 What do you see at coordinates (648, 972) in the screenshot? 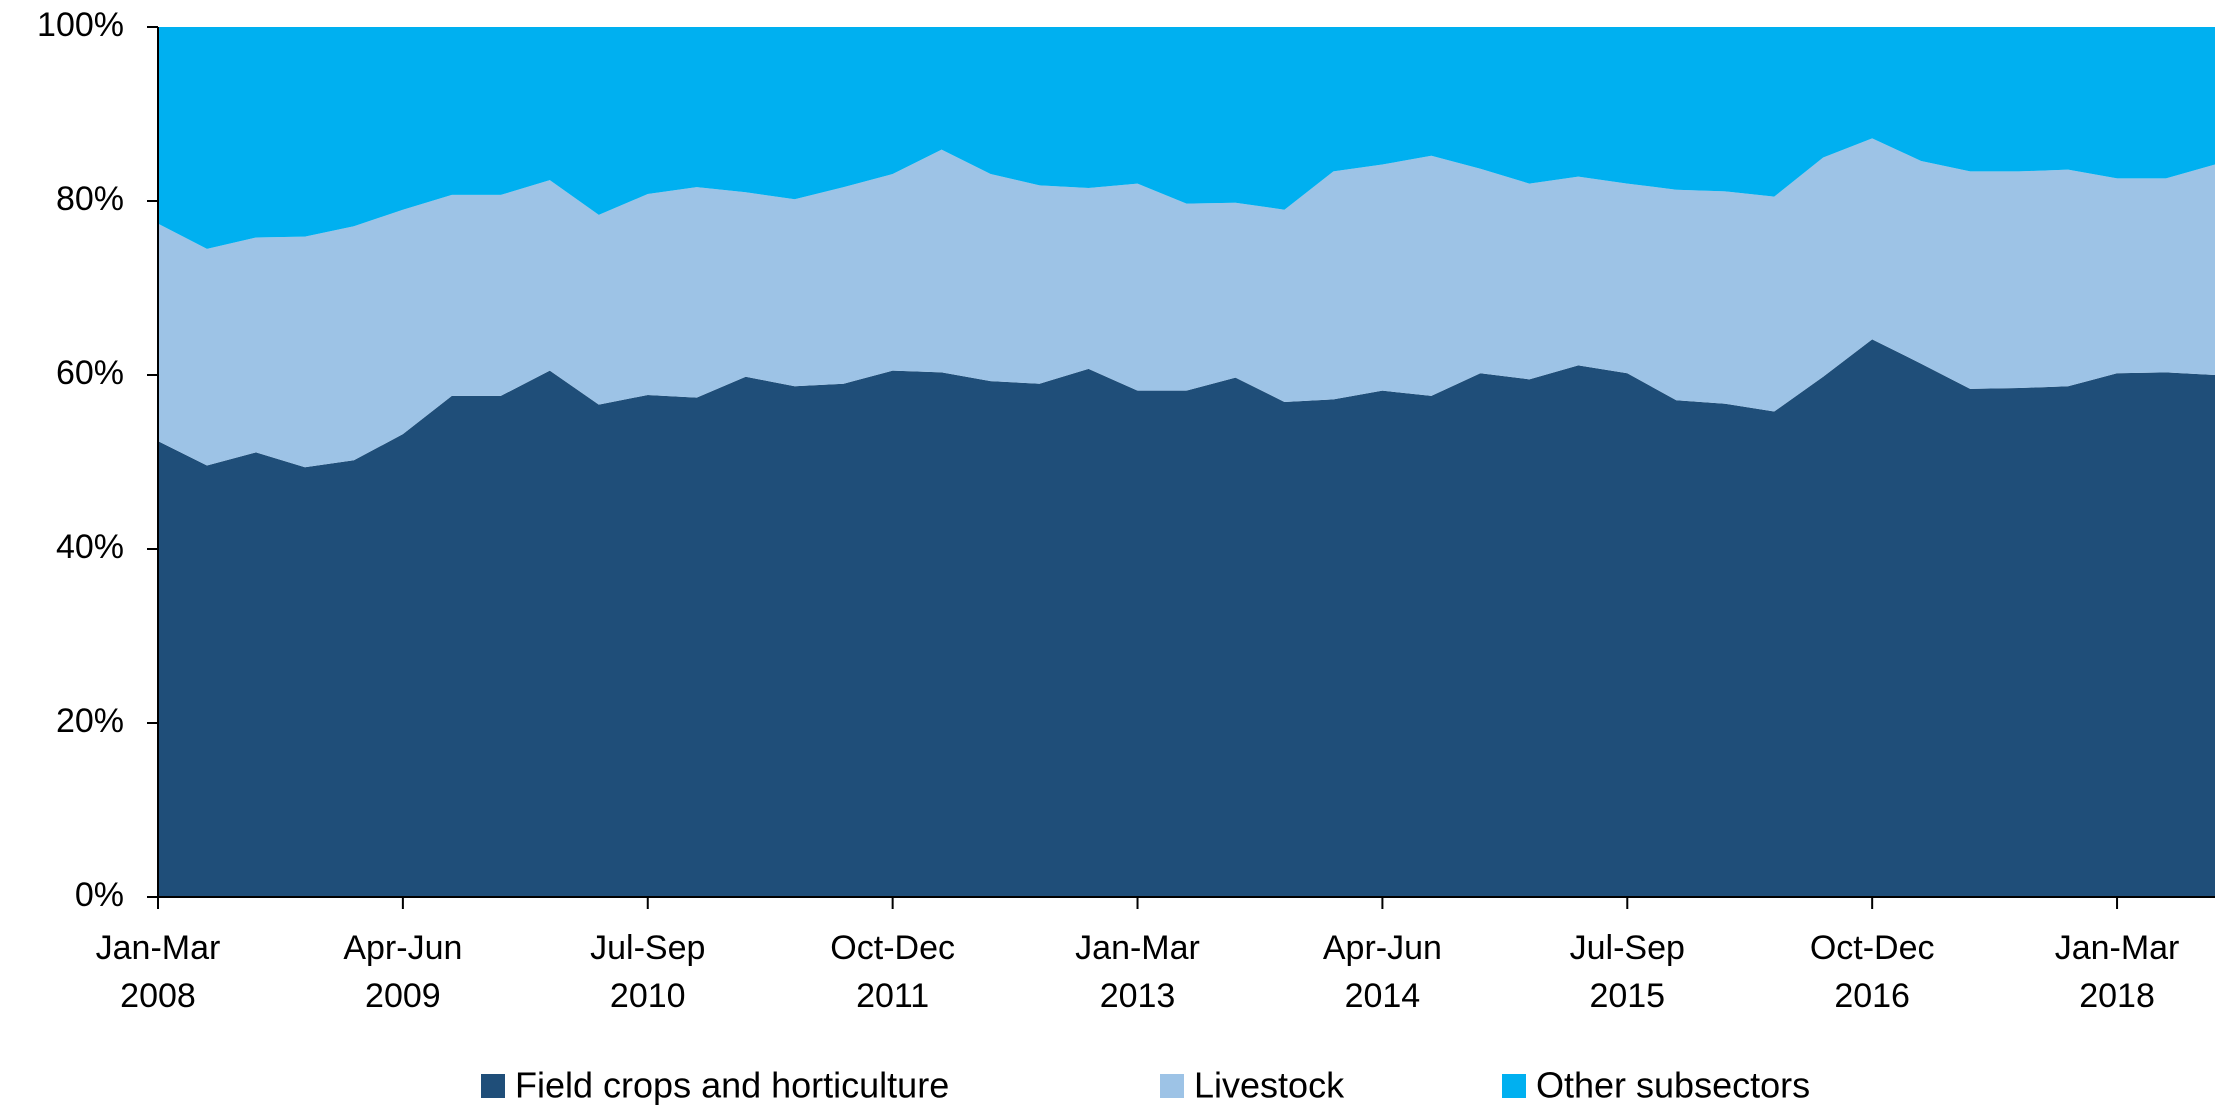
I see `x-tick-label: Jul-Sep 2010` at bounding box center [648, 972].